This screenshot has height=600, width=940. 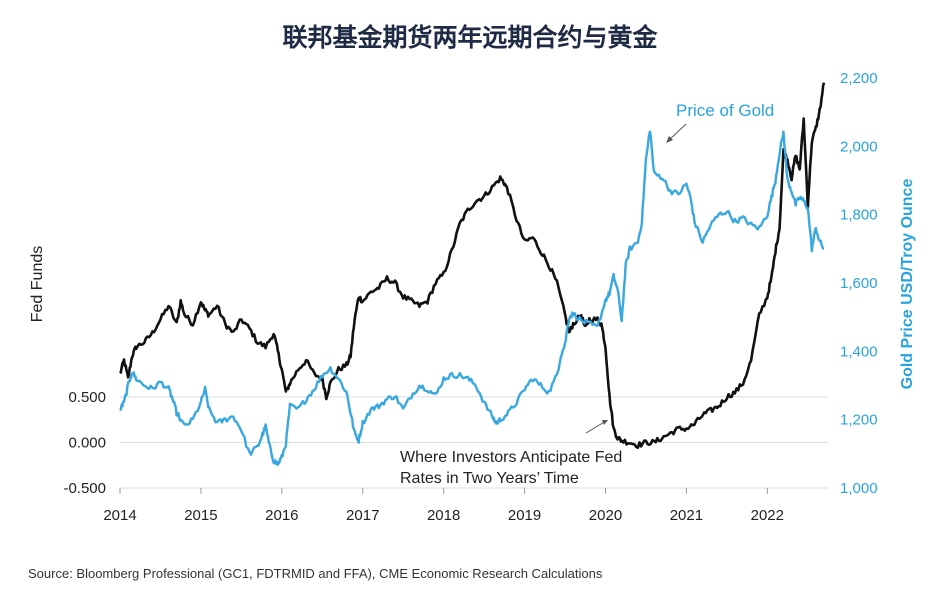 What do you see at coordinates (859, 420) in the screenshot?
I see `right-tick-label: 1,200` at bounding box center [859, 420].